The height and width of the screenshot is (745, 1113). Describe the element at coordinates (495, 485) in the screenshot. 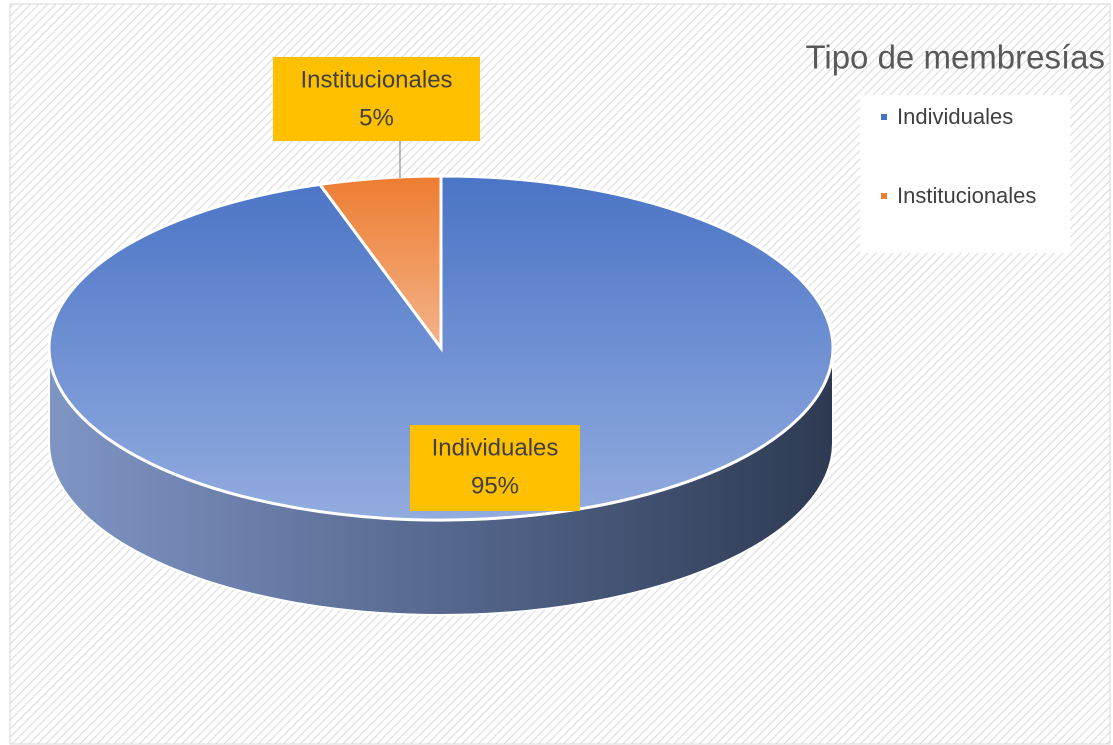

I see `data-label-value: 95%` at that location.